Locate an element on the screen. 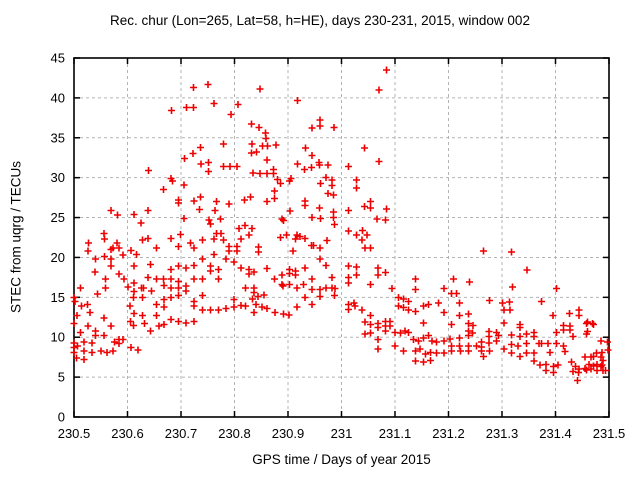 This screenshot has height=480, width=640. y-tick-label: 15 is located at coordinates (58, 297).